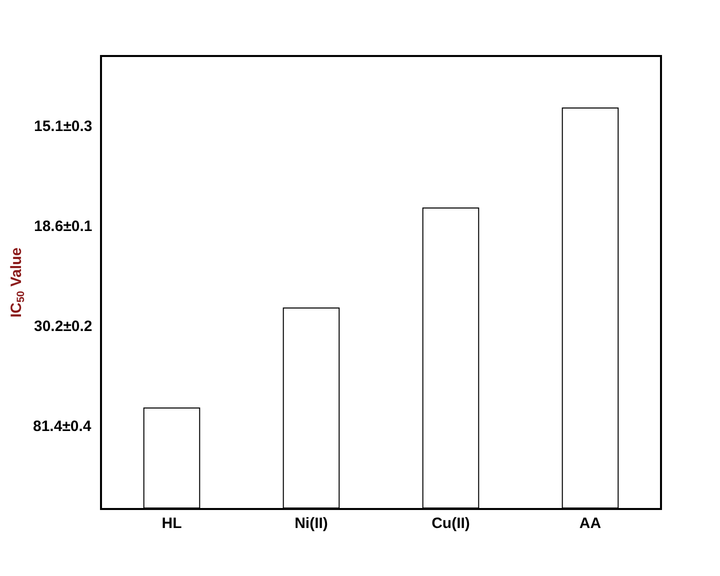  I want to click on text: 18.6±0.1, so click(63, 226).